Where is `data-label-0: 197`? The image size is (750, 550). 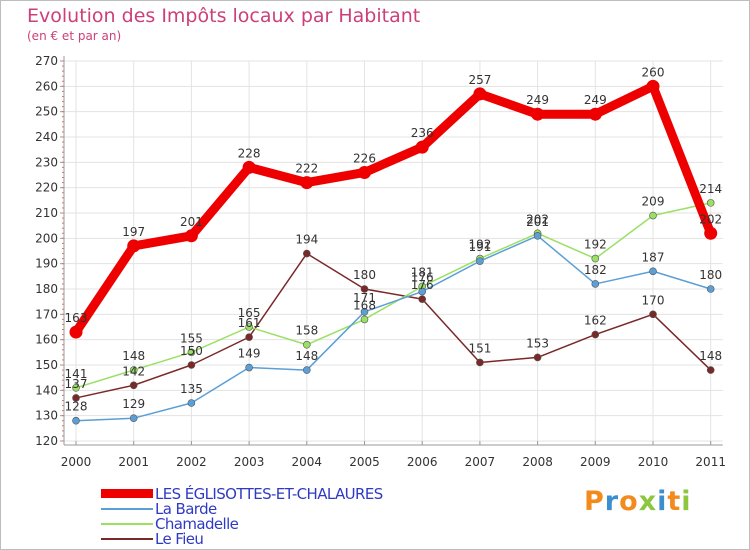 data-label-0: 197 is located at coordinates (133, 232).